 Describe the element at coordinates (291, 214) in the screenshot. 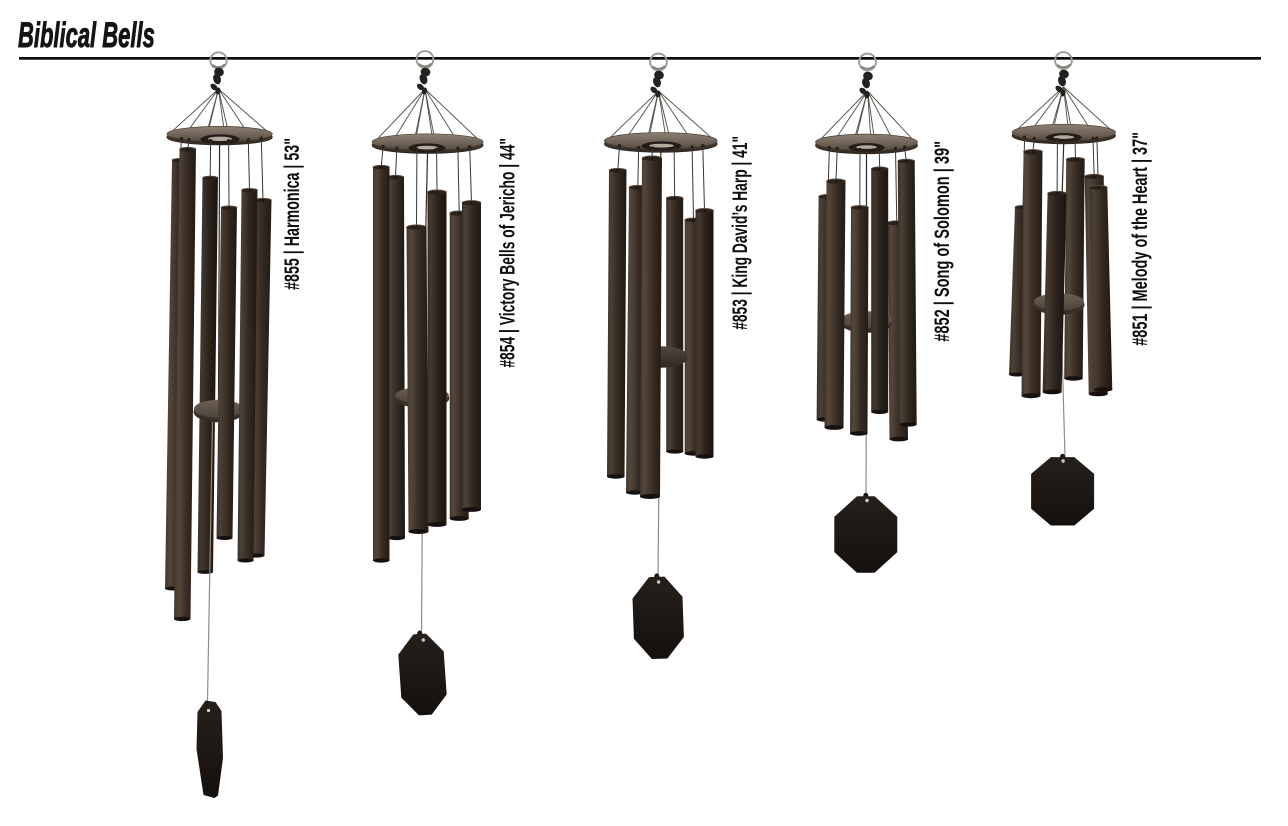

I see `svg-text: #855 | Harmonica | 53"` at that location.